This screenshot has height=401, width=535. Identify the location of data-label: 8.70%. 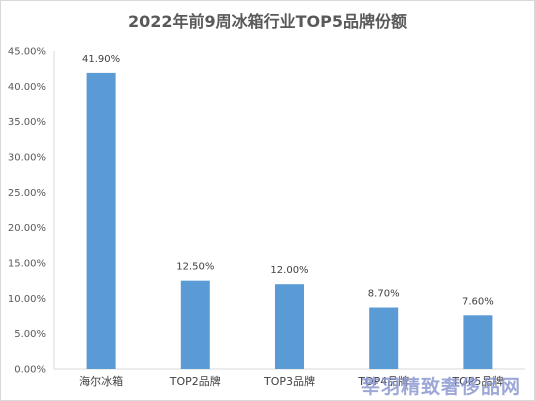
(384, 294).